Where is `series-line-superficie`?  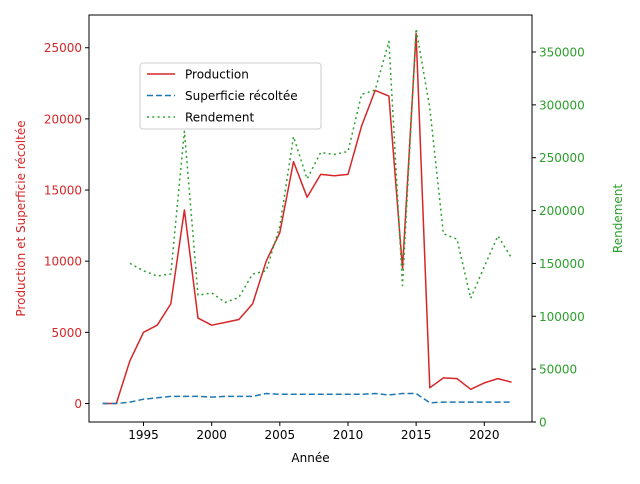 series-line-superficie is located at coordinates (307, 398).